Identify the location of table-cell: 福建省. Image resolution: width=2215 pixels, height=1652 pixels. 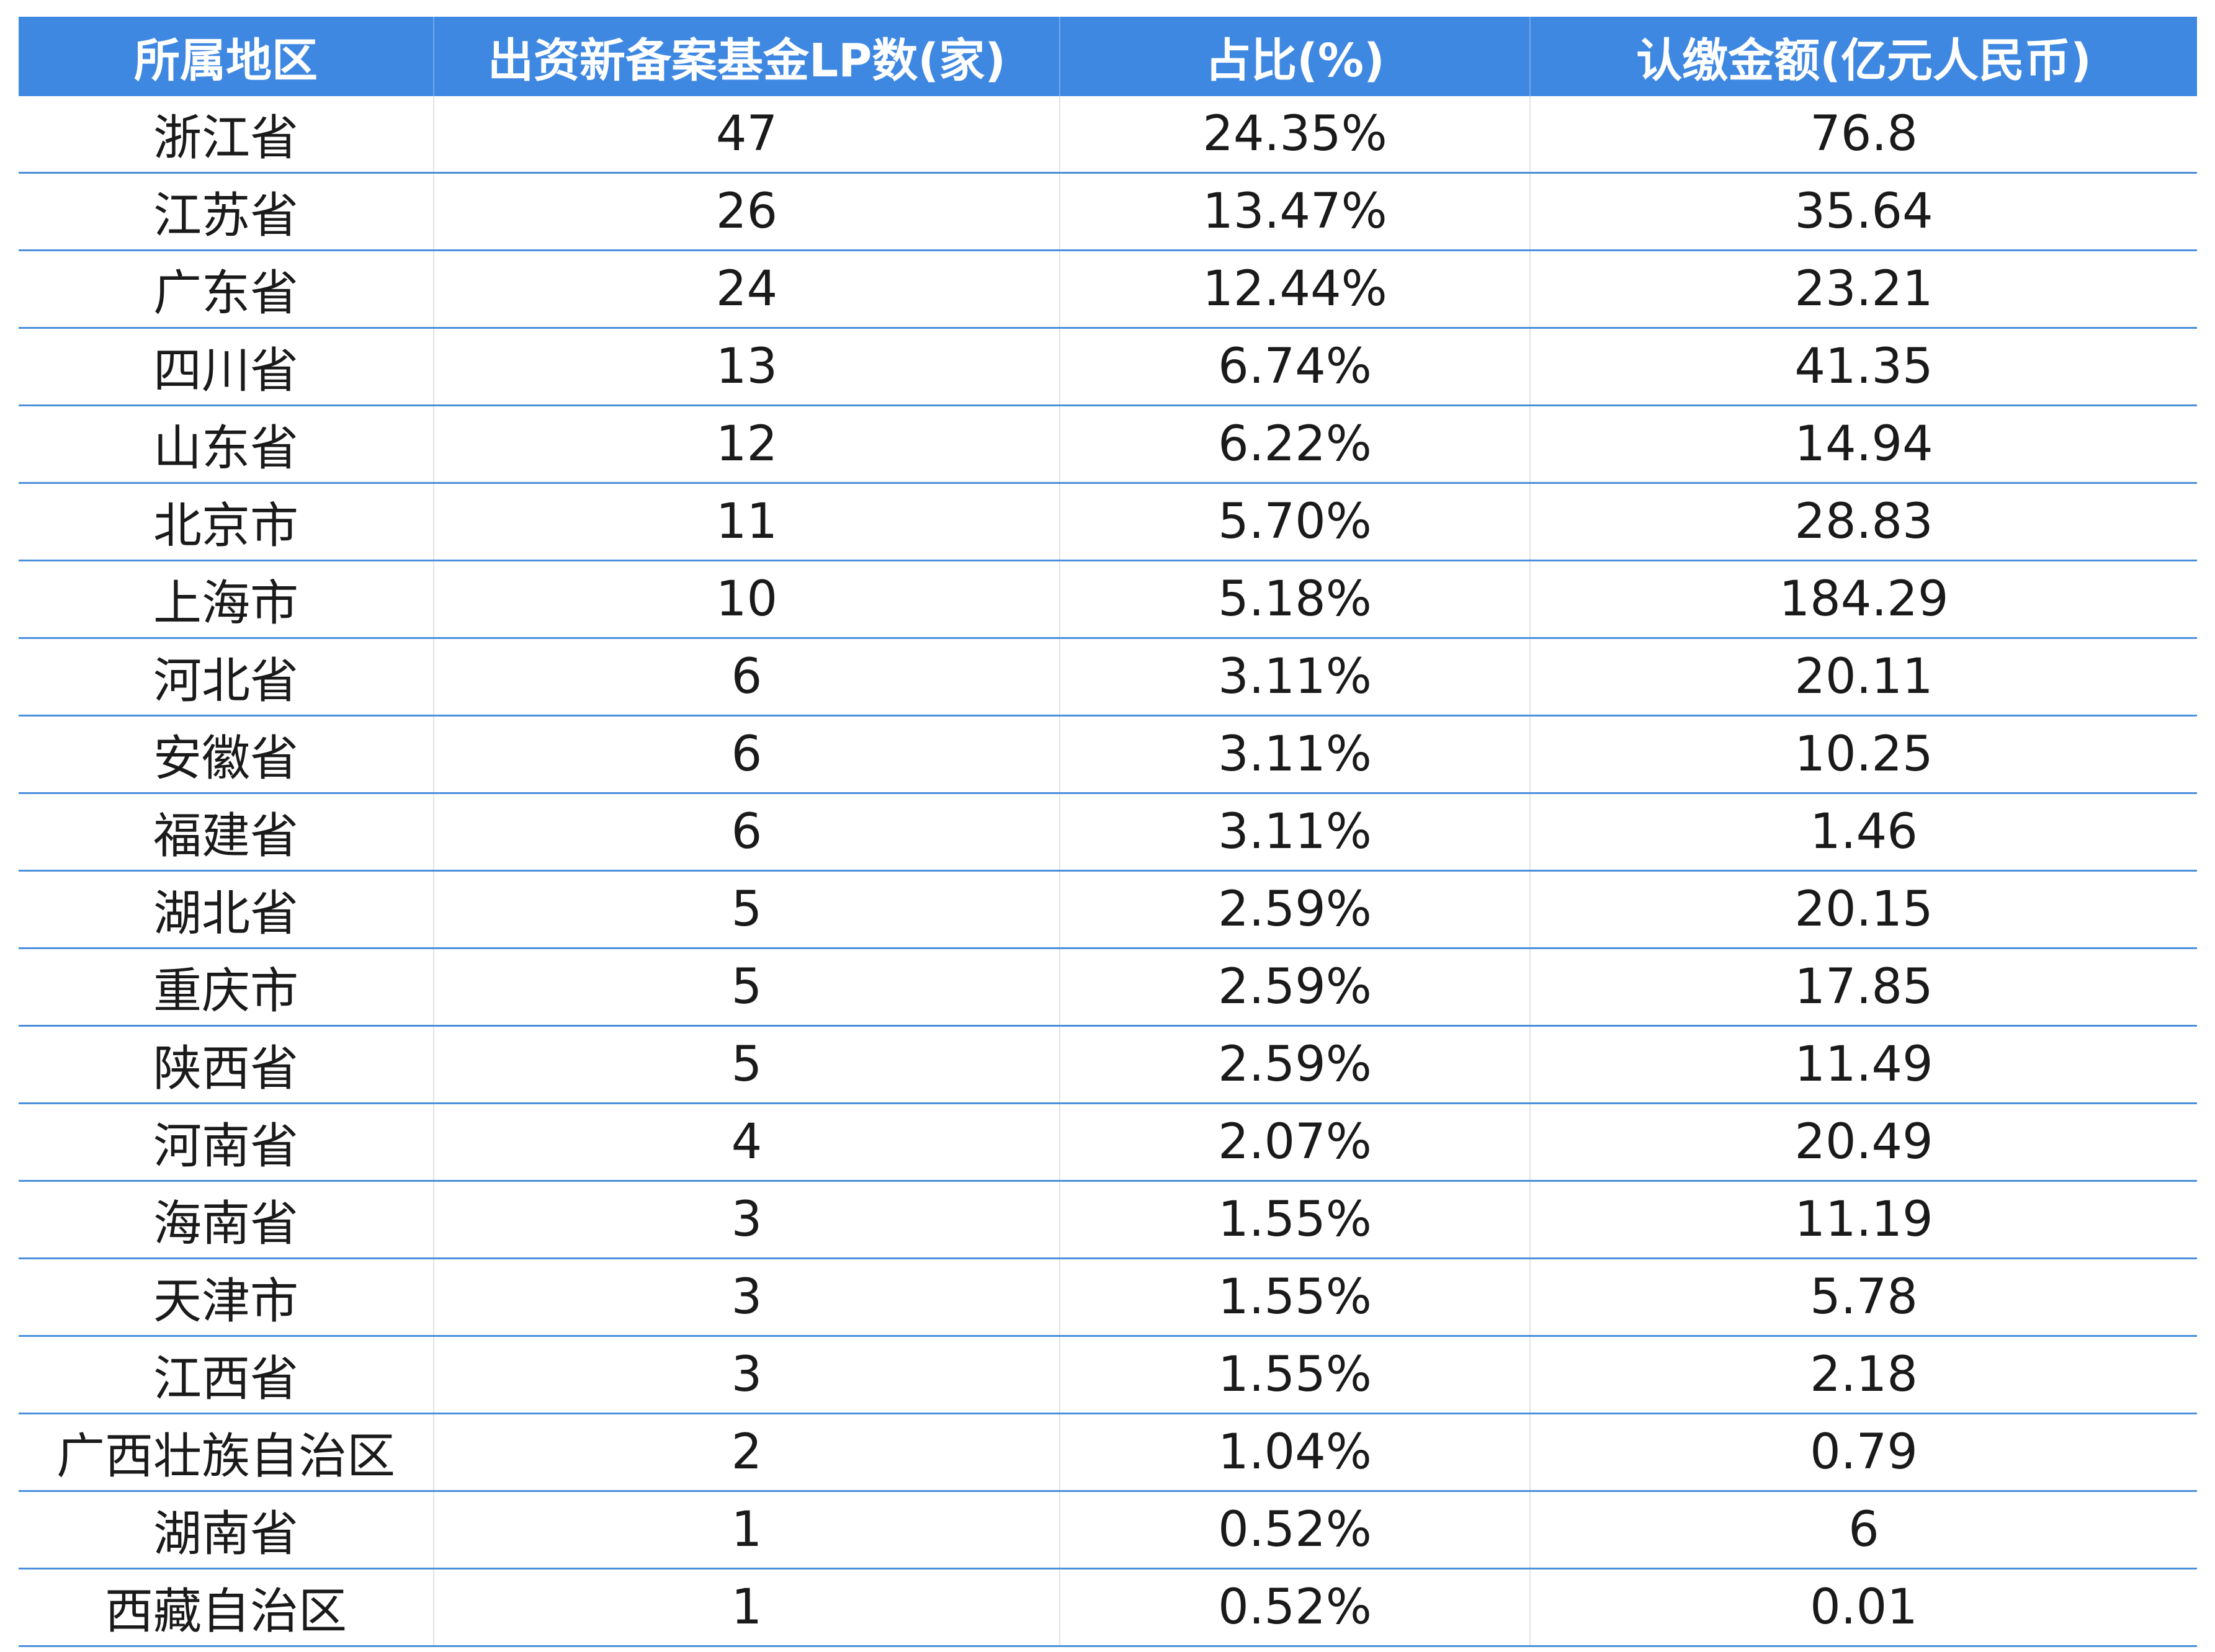
(226, 832).